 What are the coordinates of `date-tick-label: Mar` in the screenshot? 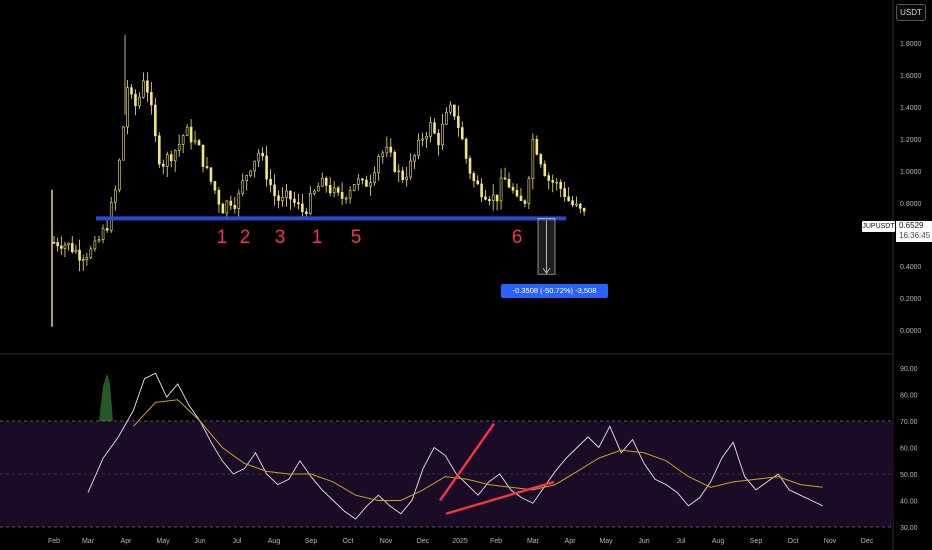 It's located at (533, 541).